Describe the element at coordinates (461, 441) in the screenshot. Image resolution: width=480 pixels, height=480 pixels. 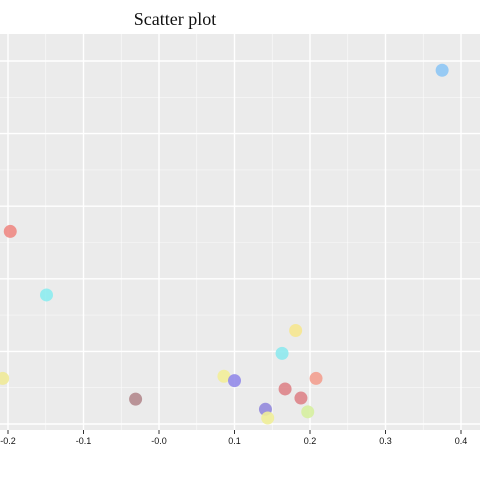
I see `x-tick-label: 0.4` at that location.